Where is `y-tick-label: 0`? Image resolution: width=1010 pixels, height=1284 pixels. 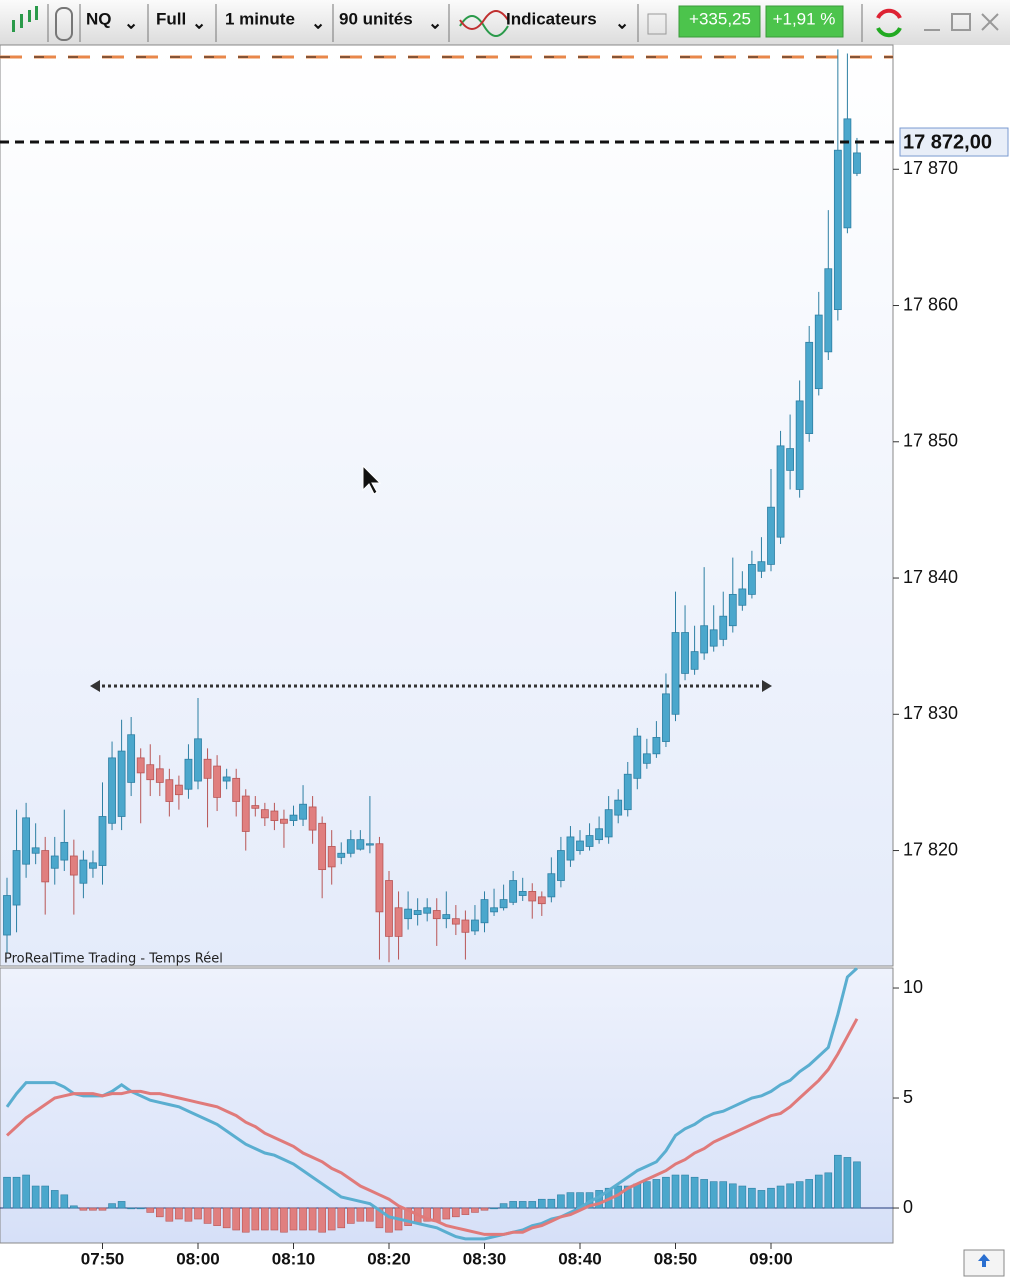
y-tick-label: 0 is located at coordinates (908, 1207).